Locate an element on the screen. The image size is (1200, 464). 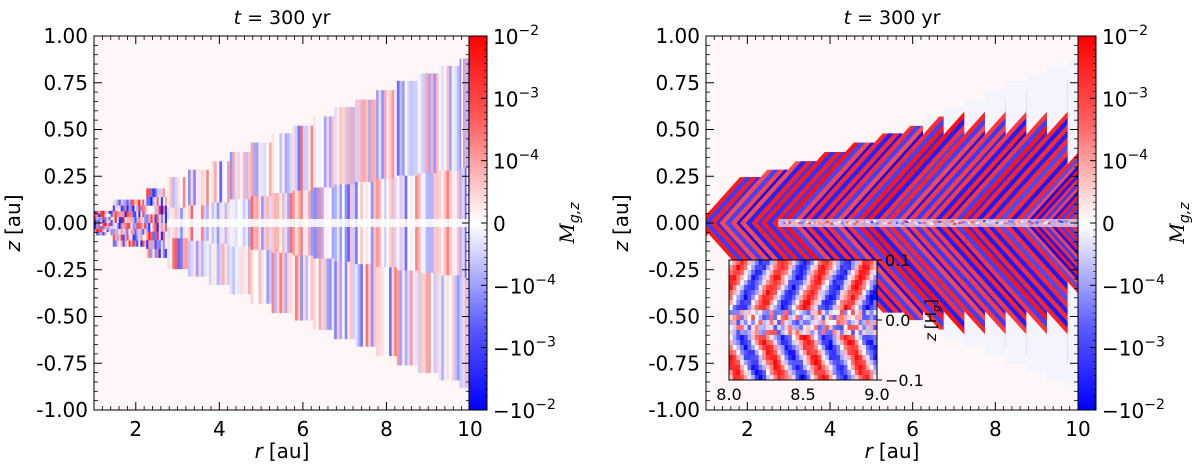
inset-x-tick-label: 8.0 is located at coordinates (728, 394).